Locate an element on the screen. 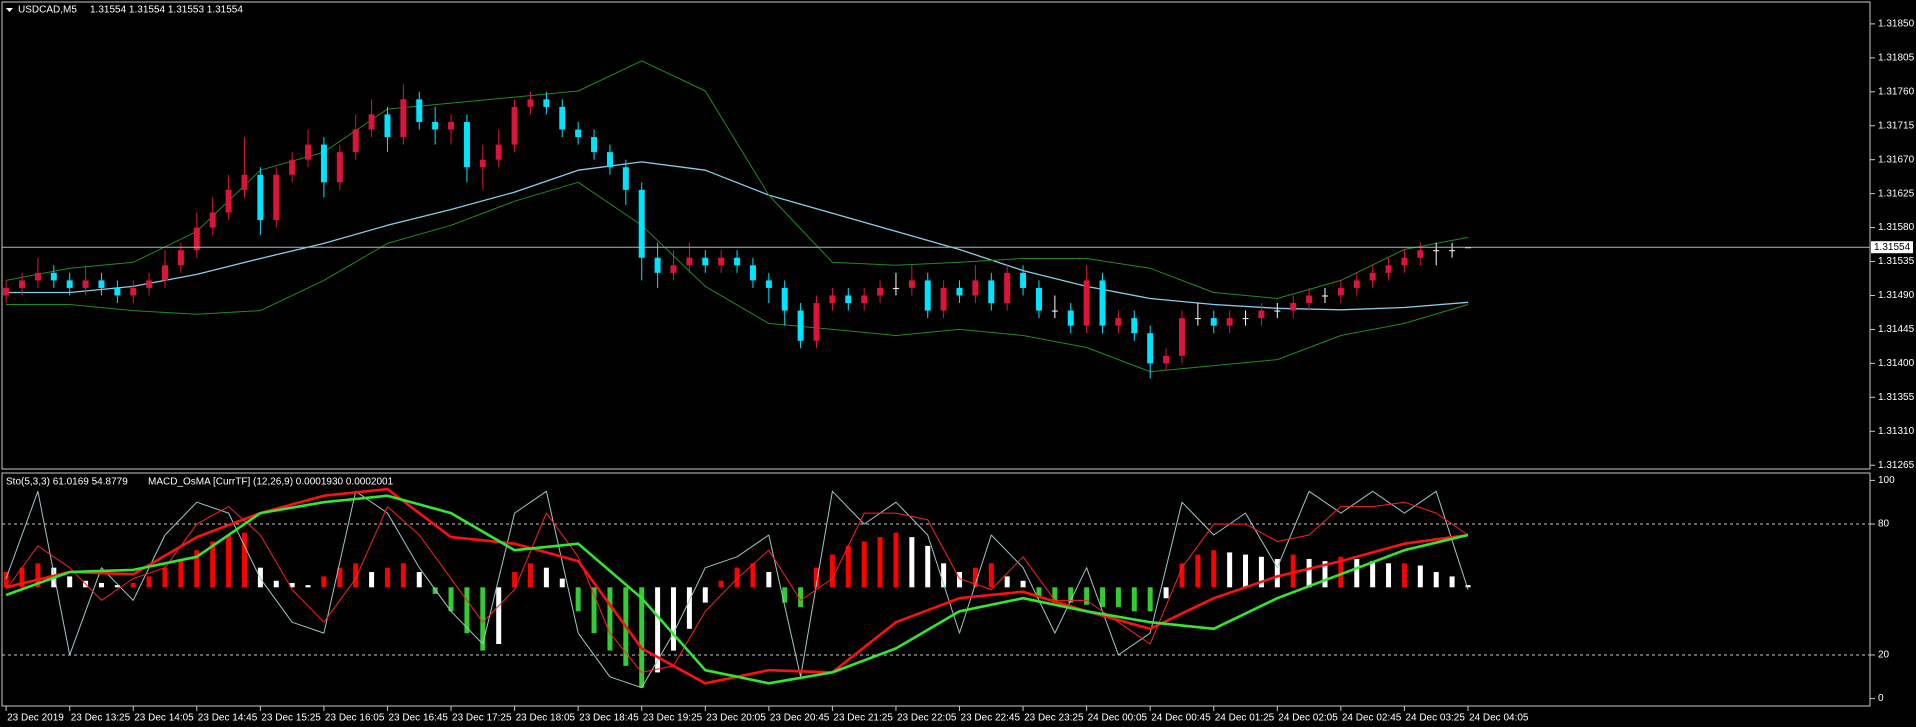 The width and height of the screenshot is (1916, 727). menu-arrow is located at coordinates (9, 10).